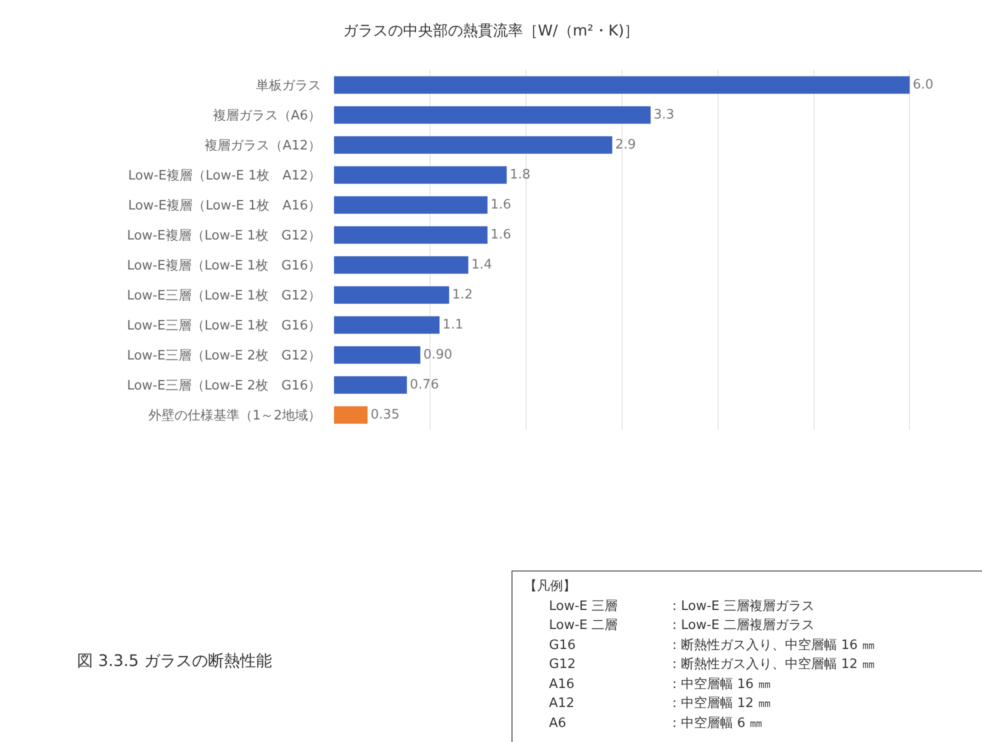 This screenshot has height=742, width=982. I want to click on data-label: 0.35, so click(385, 415).